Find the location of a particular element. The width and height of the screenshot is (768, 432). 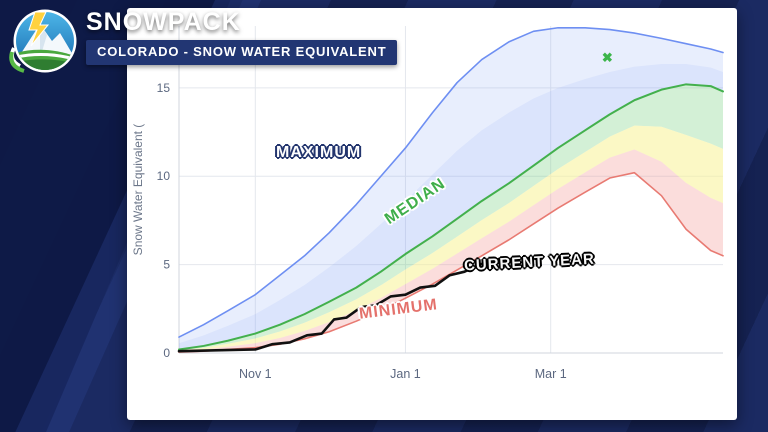

snowpack-logo-icon is located at coordinates (43, 41).